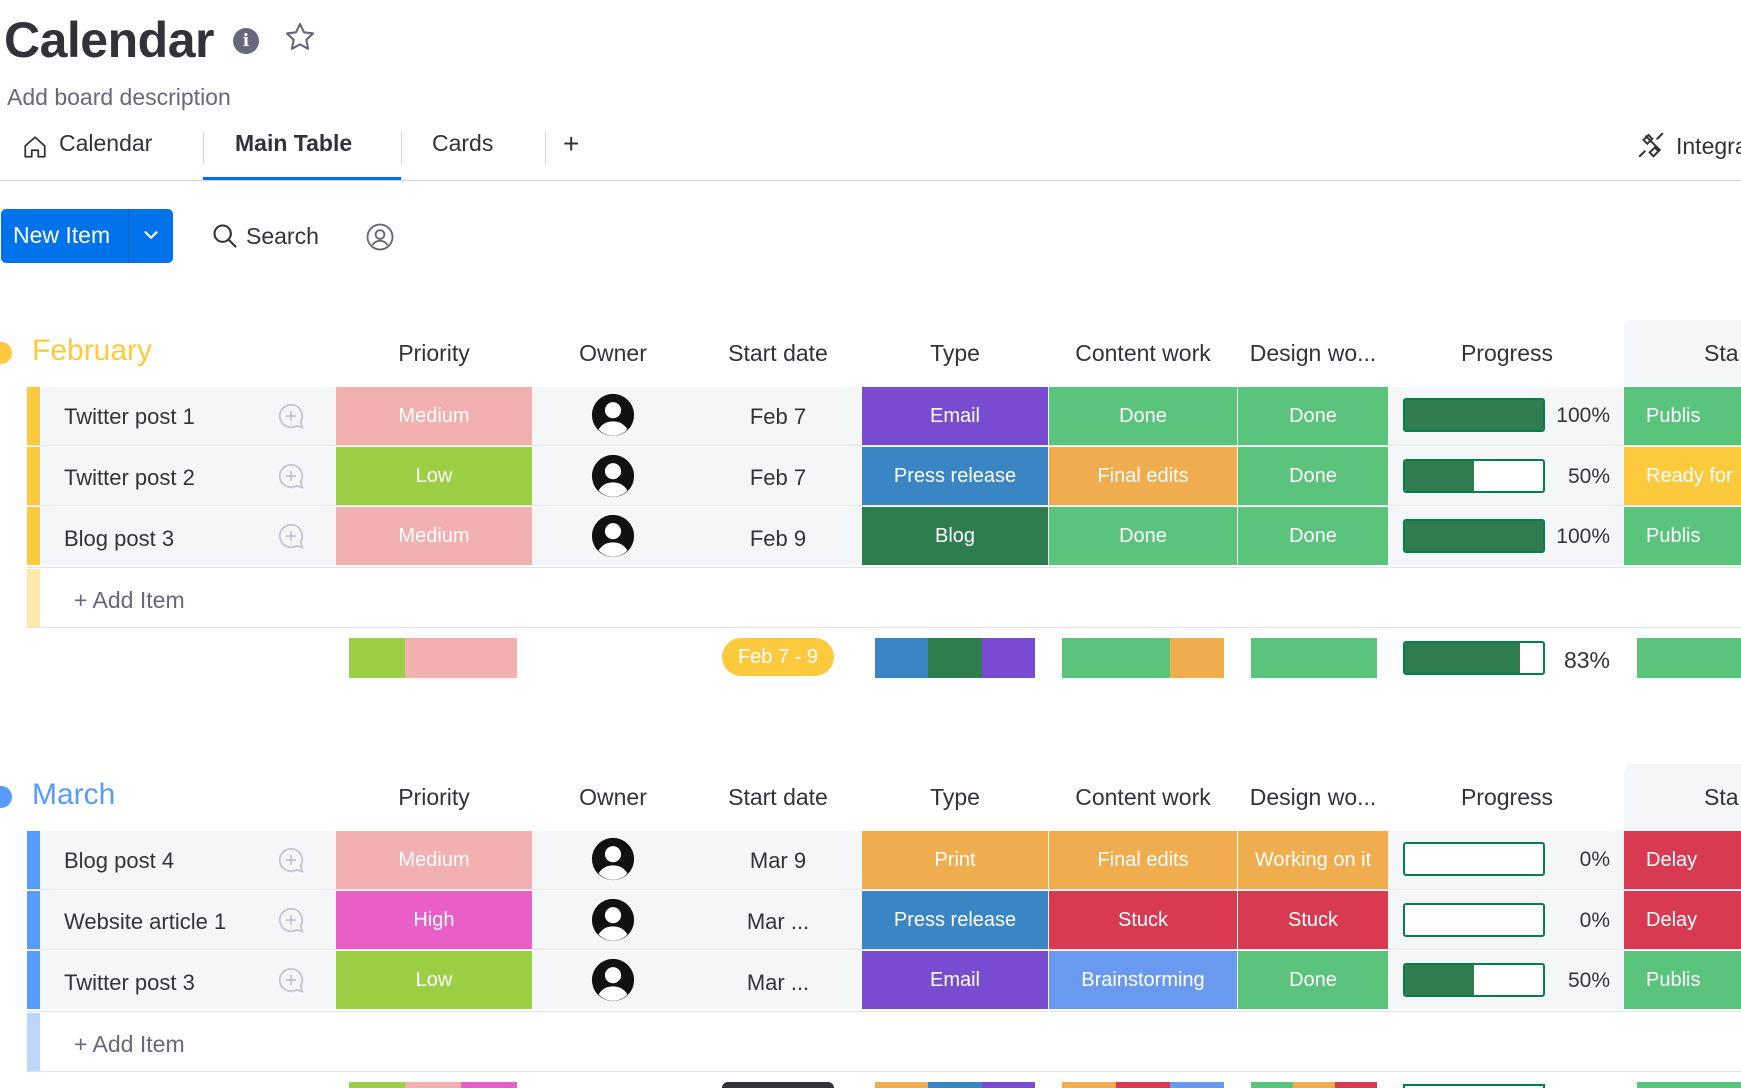 The image size is (1741, 1088). Describe the element at coordinates (1089, 1085) in the screenshot. I see `content-summary-final-edits` at that location.